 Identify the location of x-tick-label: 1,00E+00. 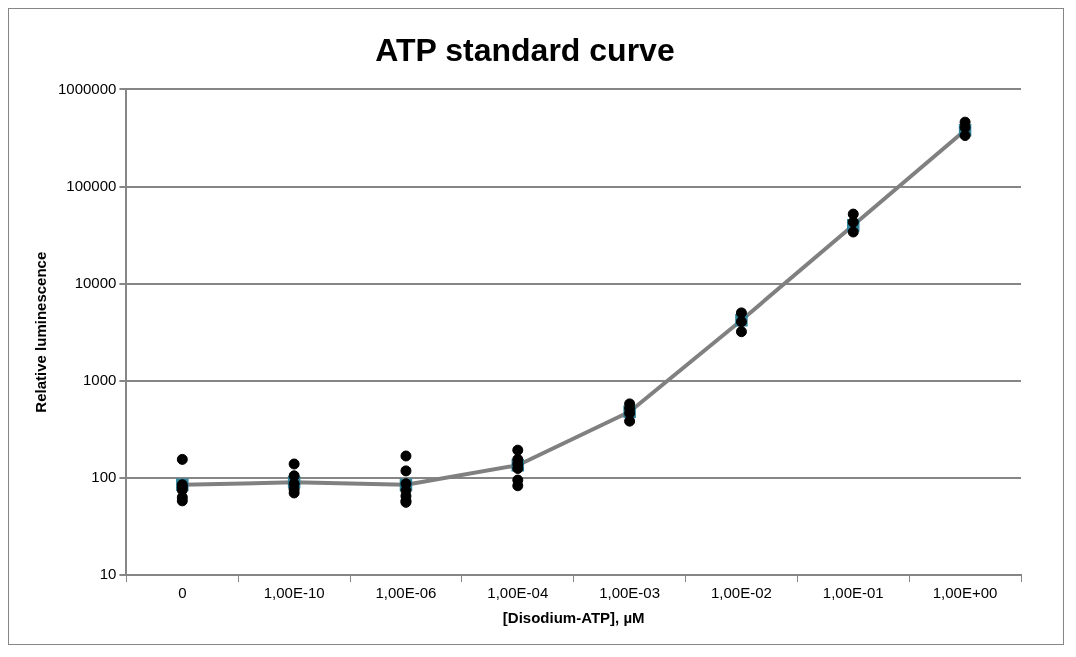
(965, 593).